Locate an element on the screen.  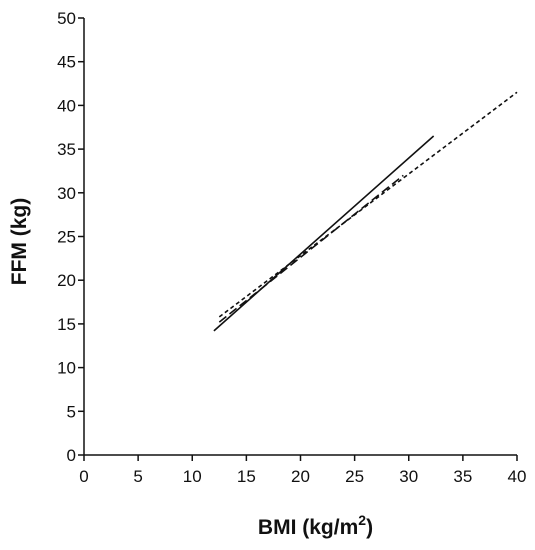
x-axis-title-superscript: 2 is located at coordinates (362, 520).